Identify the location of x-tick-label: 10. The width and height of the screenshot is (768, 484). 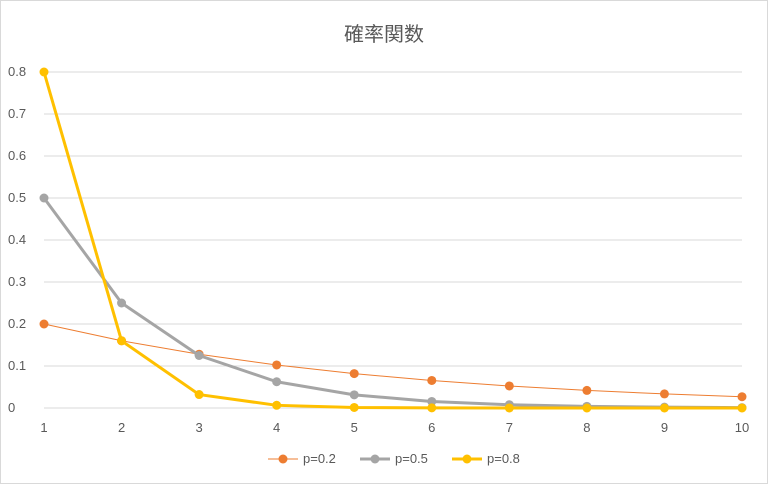
(742, 427).